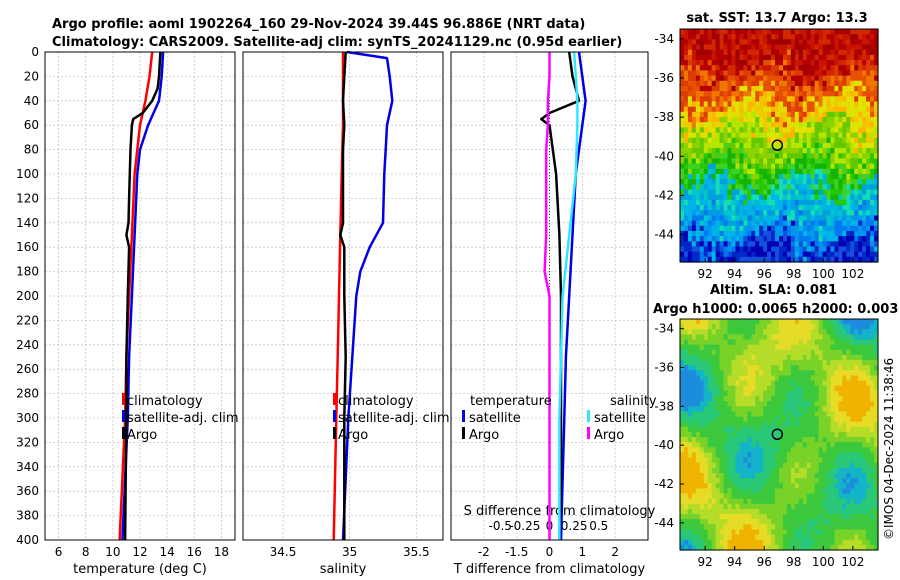 This screenshot has width=900, height=580. I want to click on series-line-salinity-argo, so click(547, 296).